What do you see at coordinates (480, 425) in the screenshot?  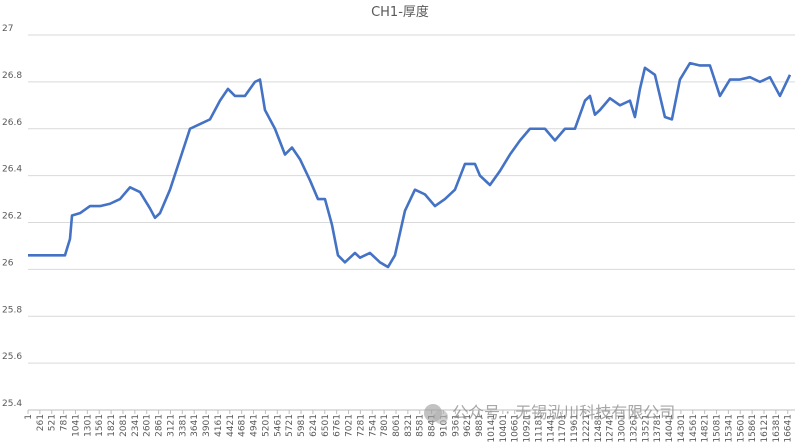 I see `x-tick-label: 9881` at bounding box center [480, 425].